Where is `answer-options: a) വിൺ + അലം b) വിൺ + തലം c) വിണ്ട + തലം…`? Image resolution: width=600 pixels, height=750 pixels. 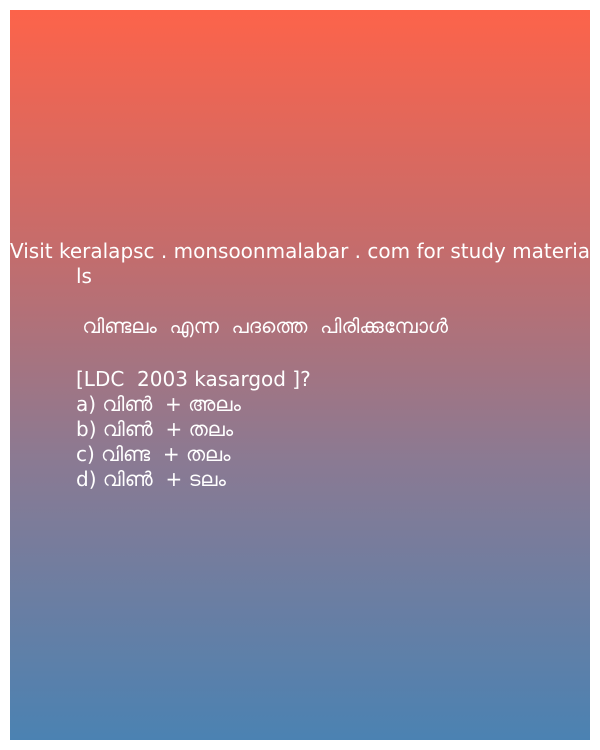 answer-options: a) വിൺ + അലം b) വിൺ + തലം c) വിണ്ട + തലം… is located at coordinates (158, 442).